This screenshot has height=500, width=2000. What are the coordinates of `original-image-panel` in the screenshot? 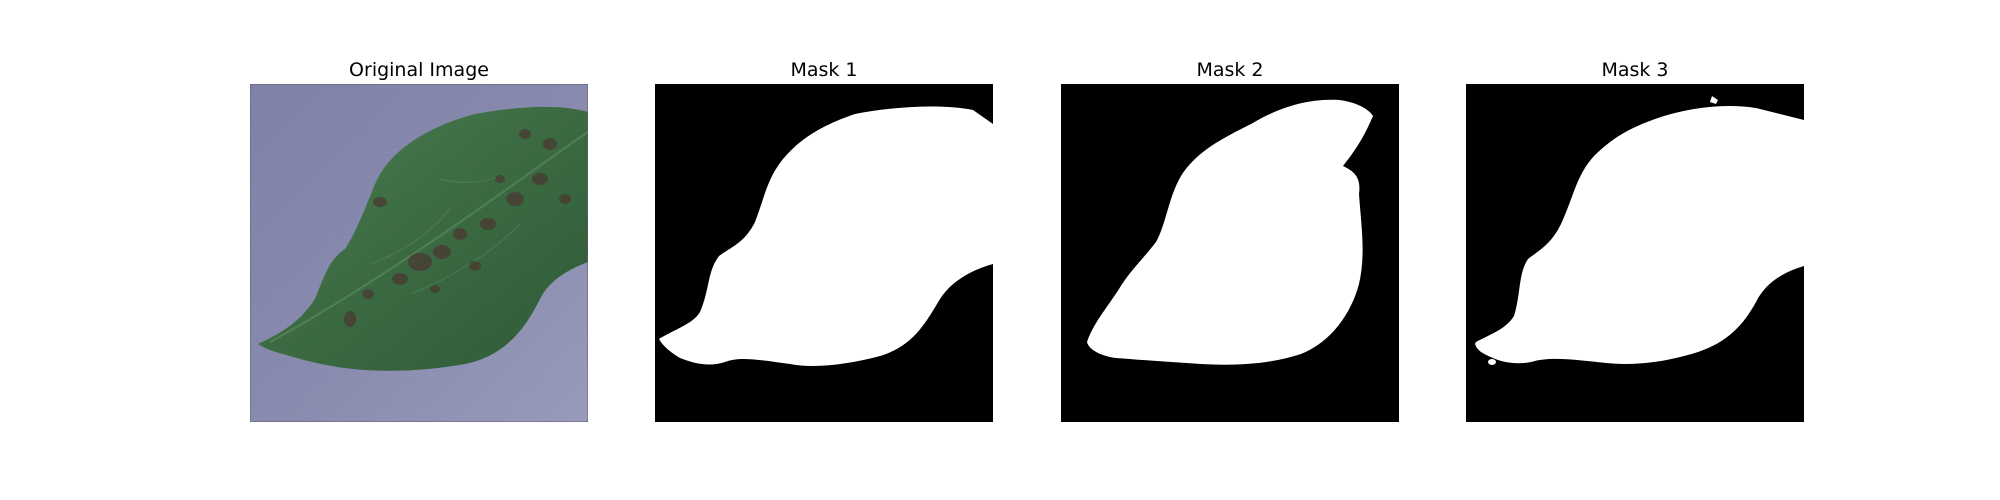 It's located at (419, 253).